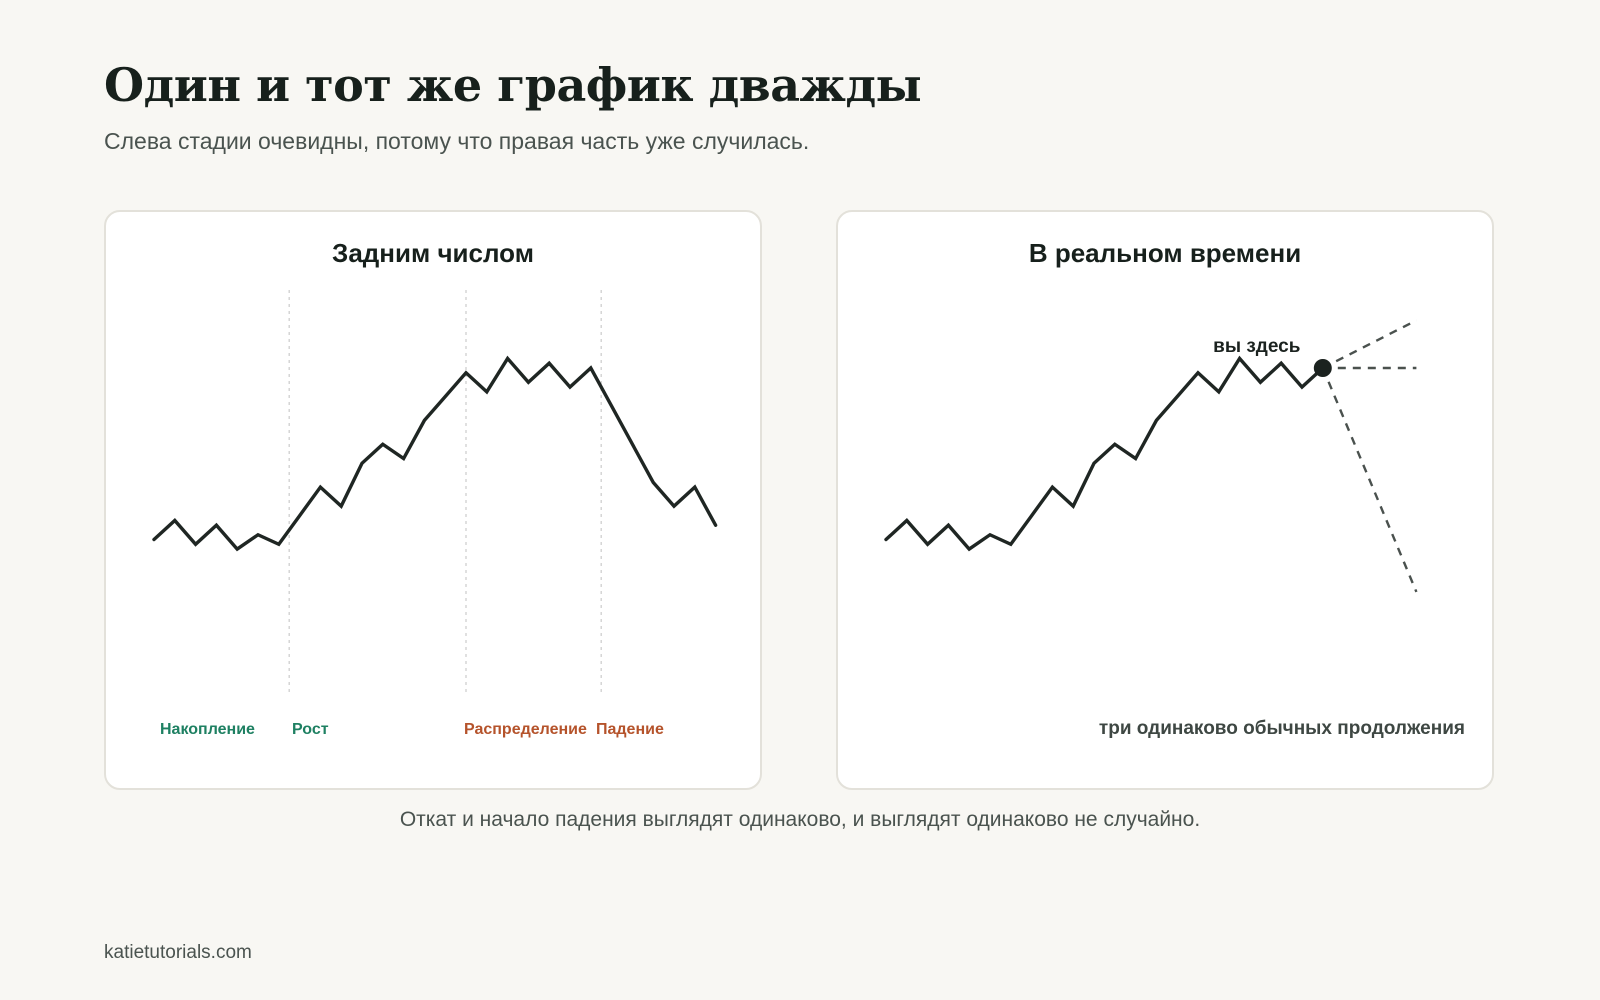 This screenshot has height=1000, width=1600. Describe the element at coordinates (433, 253) in the screenshot. I see `hindsight-chart-title: Задним числом` at that location.